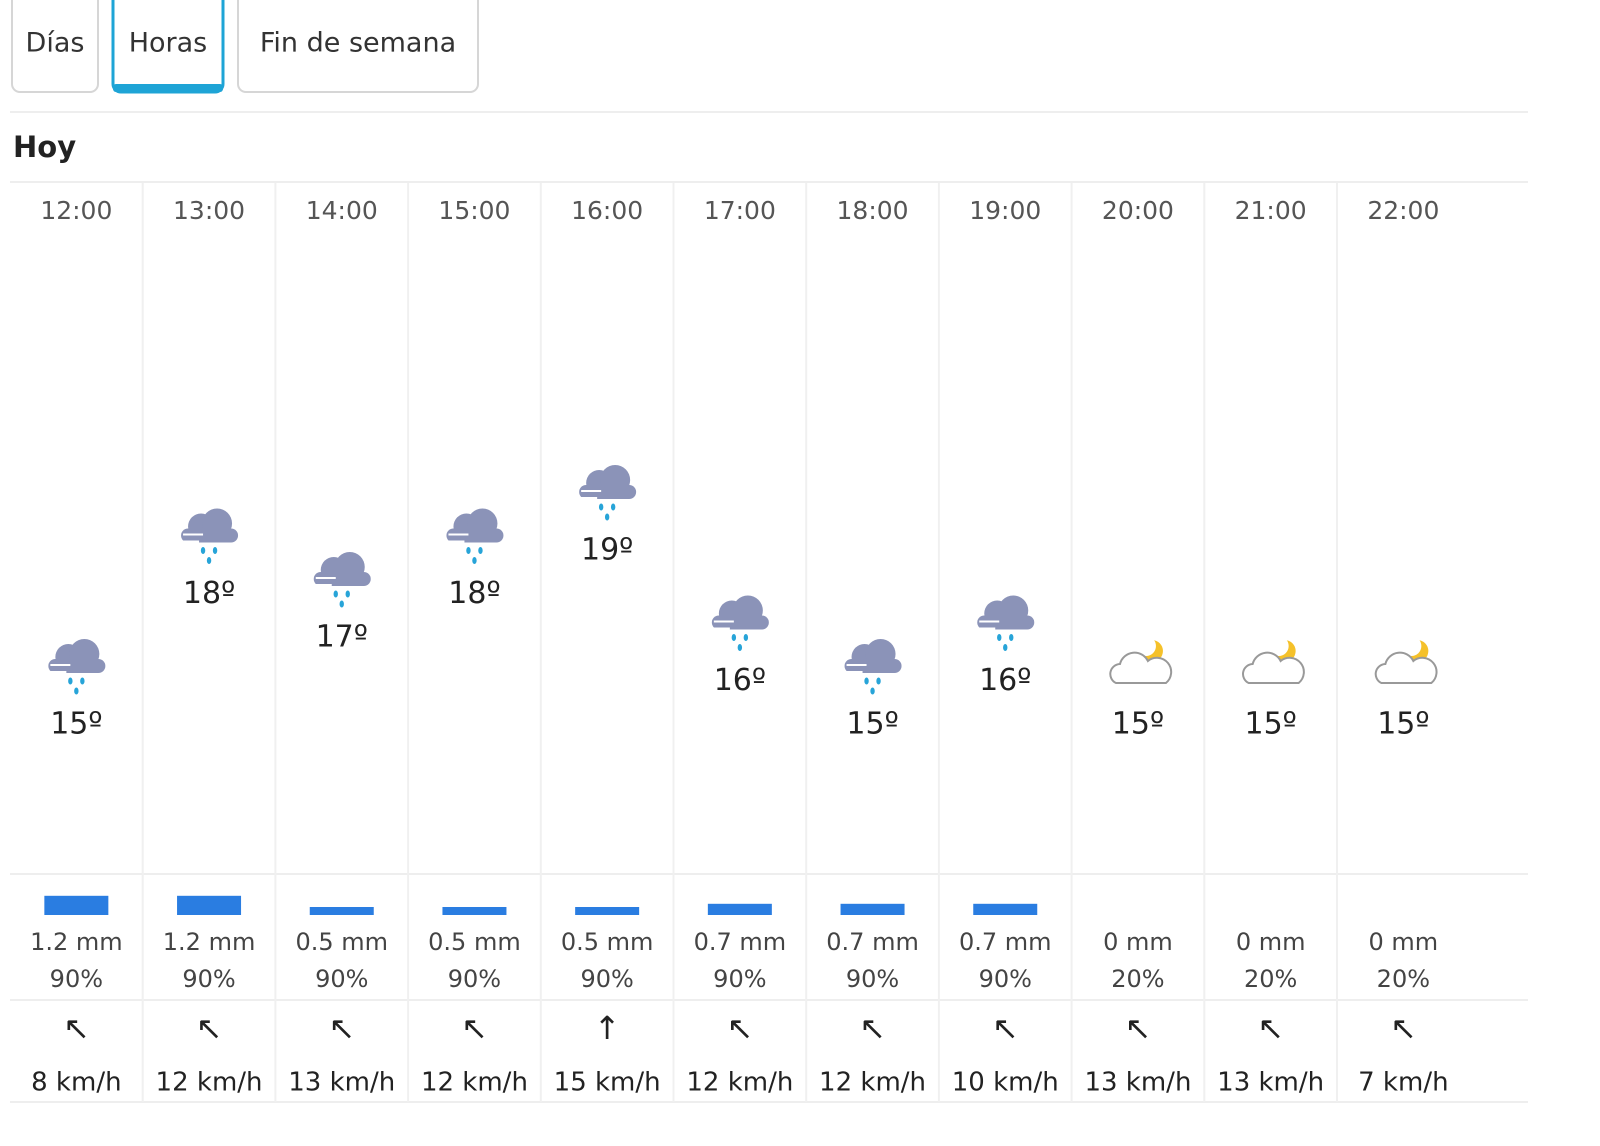 The height and width of the screenshot is (1146, 1600). I want to click on hour-label: 14:00, so click(342, 210).